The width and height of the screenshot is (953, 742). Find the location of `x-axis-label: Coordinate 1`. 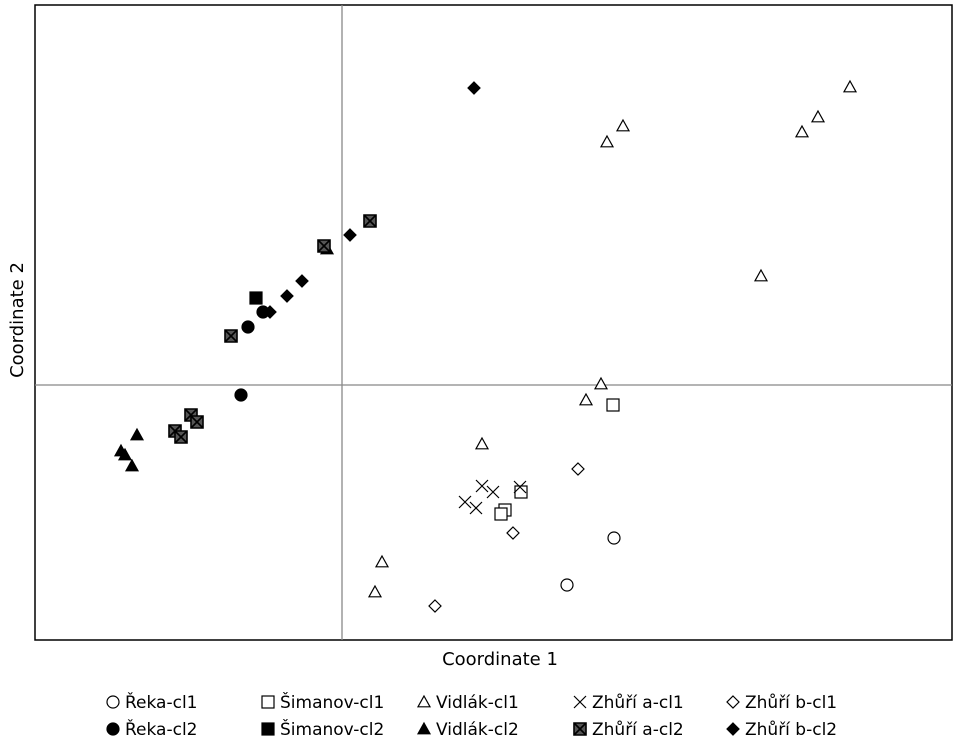

x-axis-label: Coordinate 1 is located at coordinates (500, 659).